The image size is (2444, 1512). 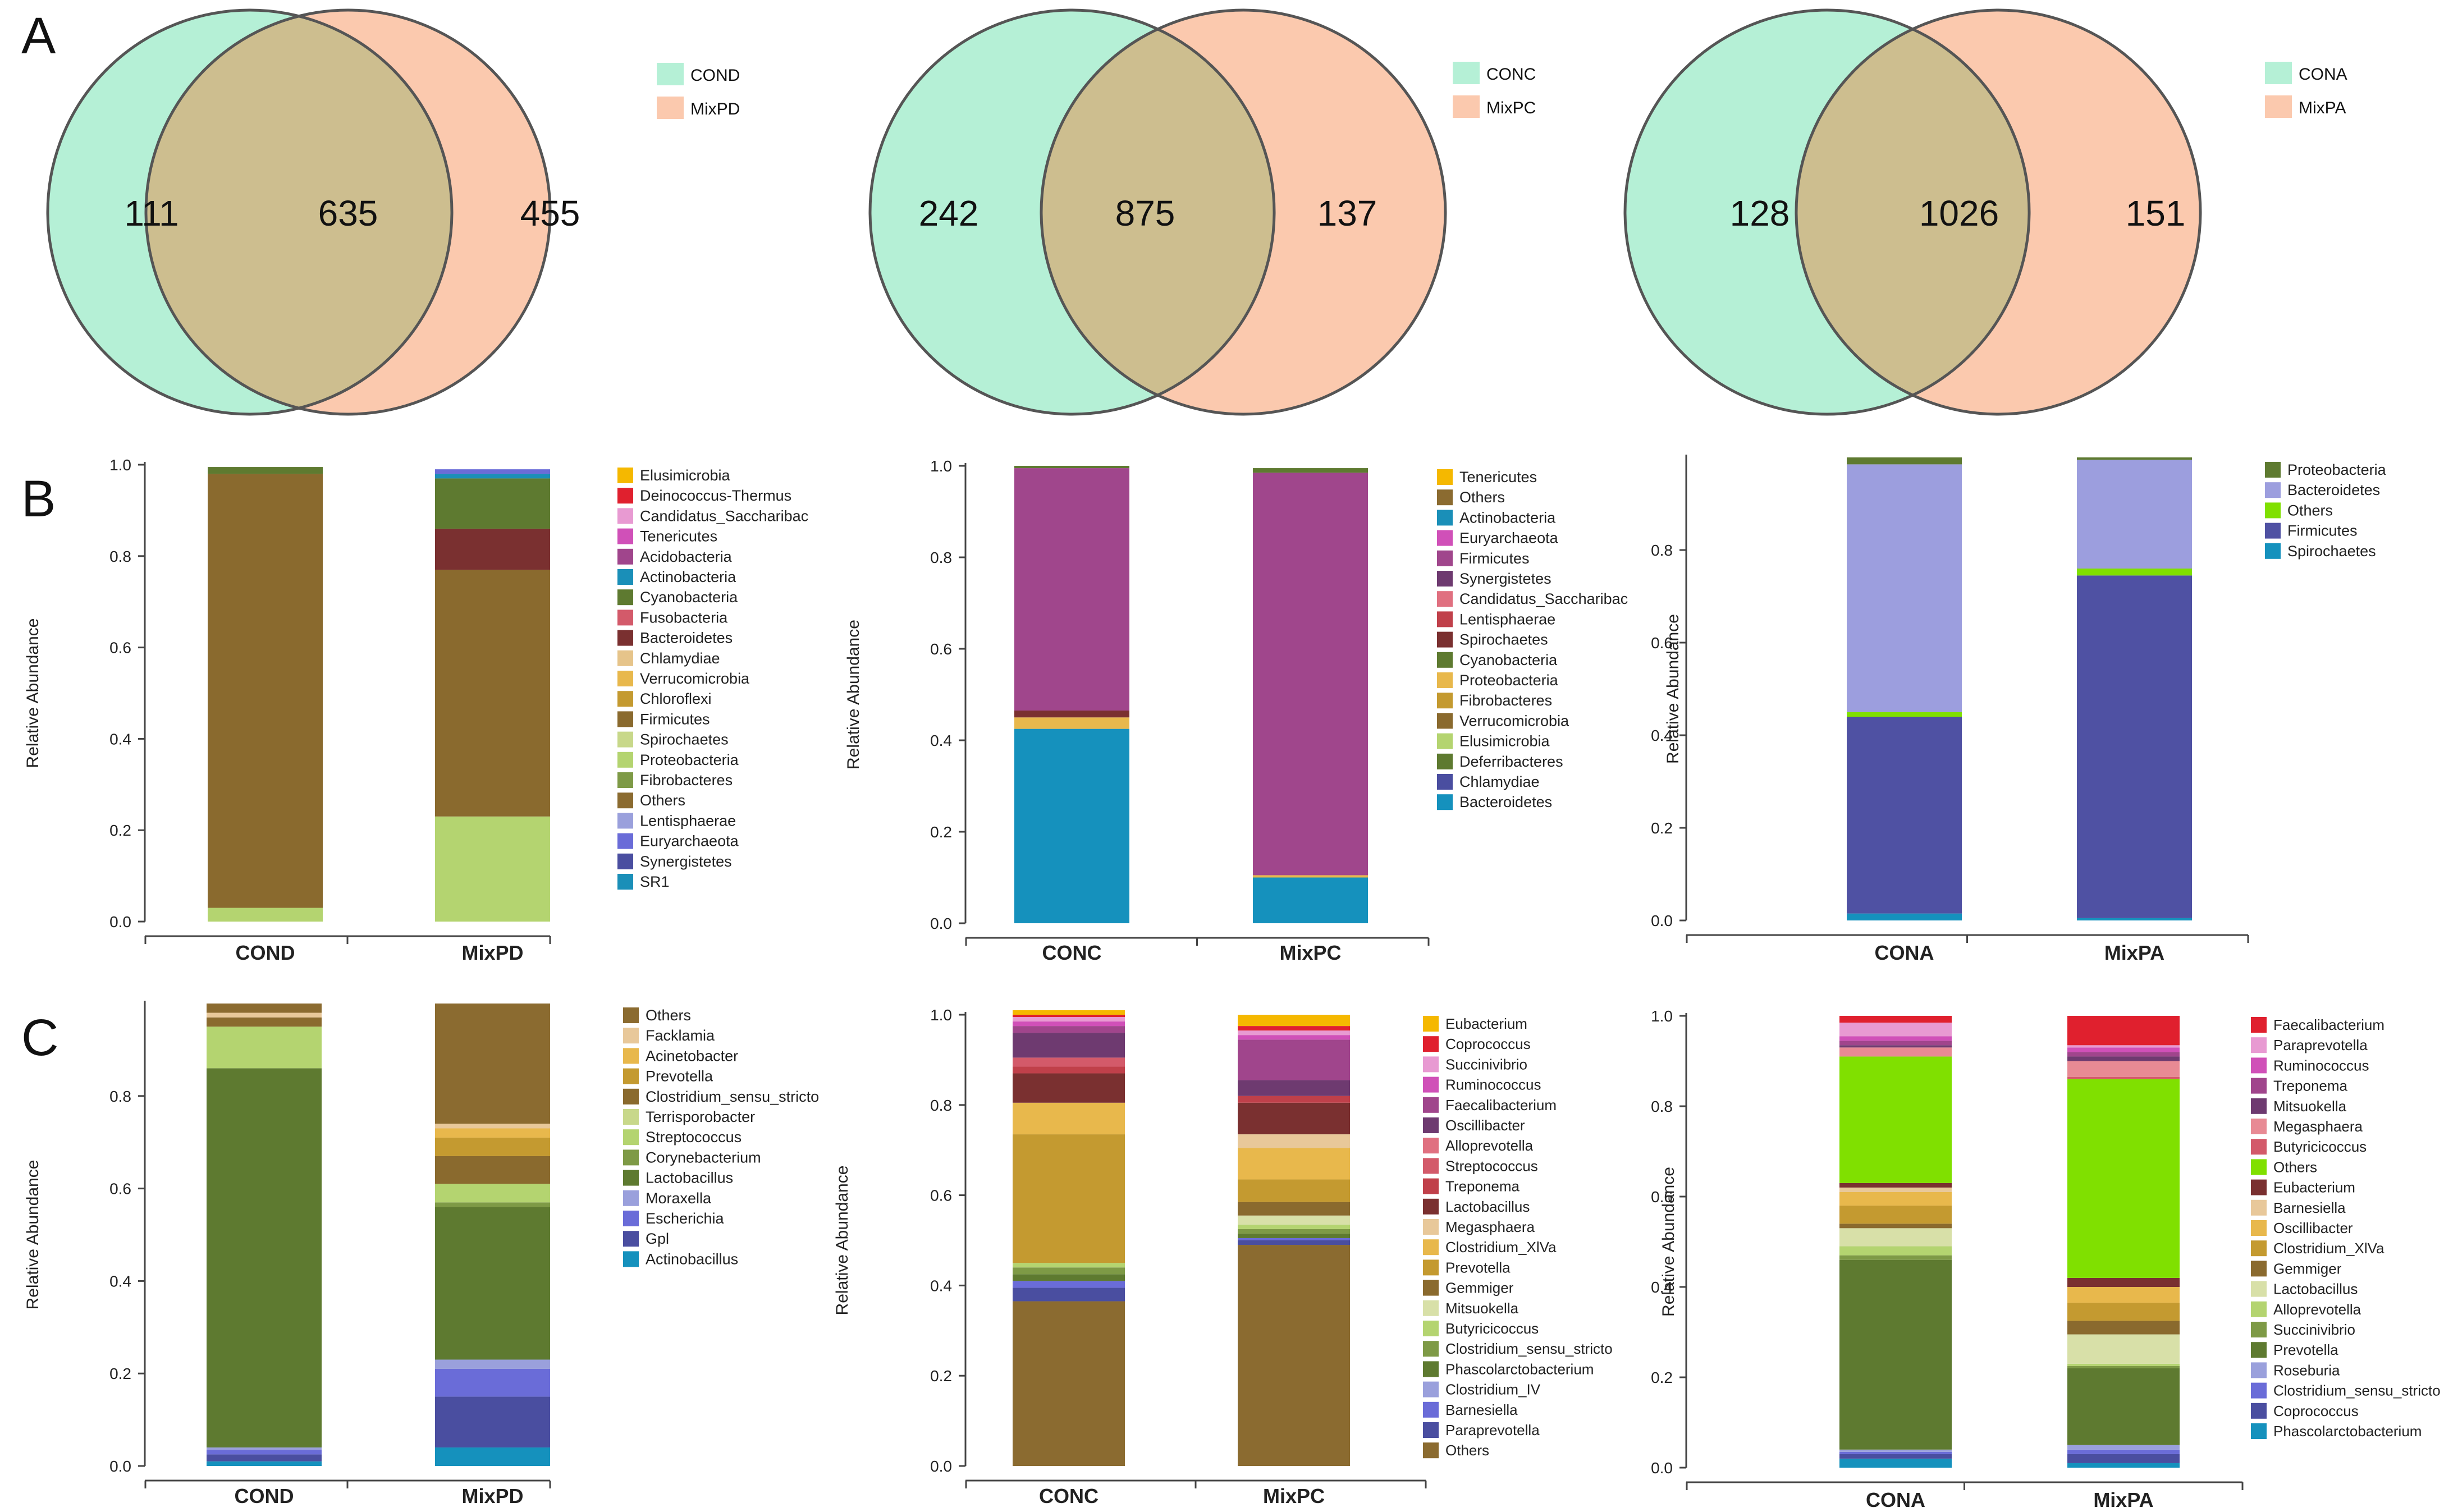 I want to click on legend-entry: Spirochaetes, so click(x=2331, y=552).